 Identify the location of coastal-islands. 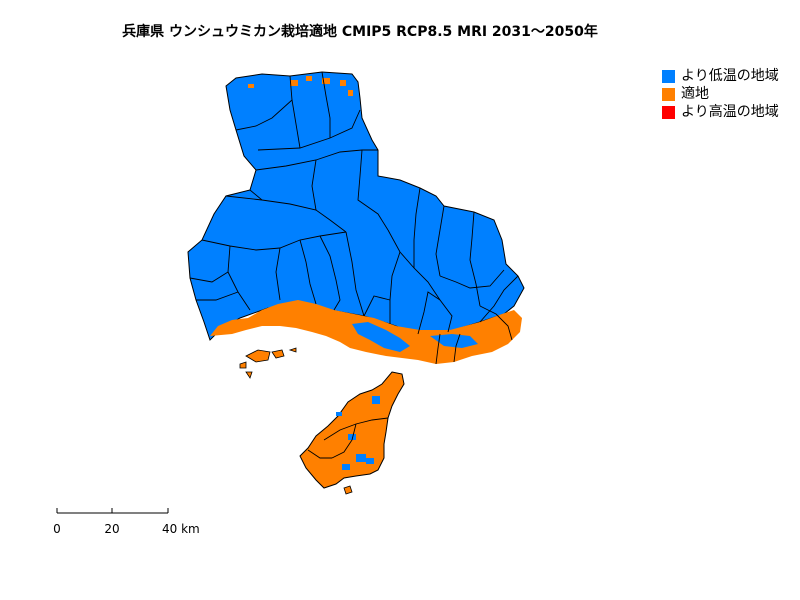
(268, 363).